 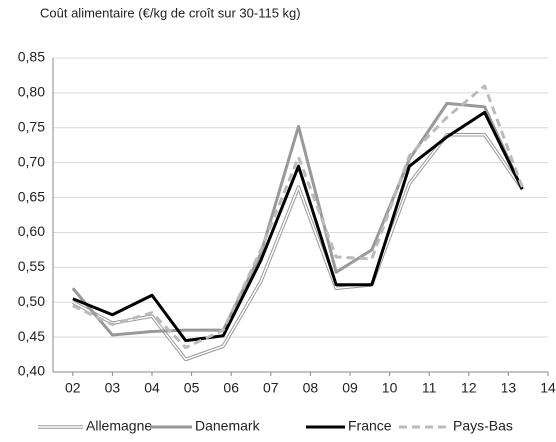 What do you see at coordinates (31, 92) in the screenshot?
I see `y-tick-label: 0,80` at bounding box center [31, 92].